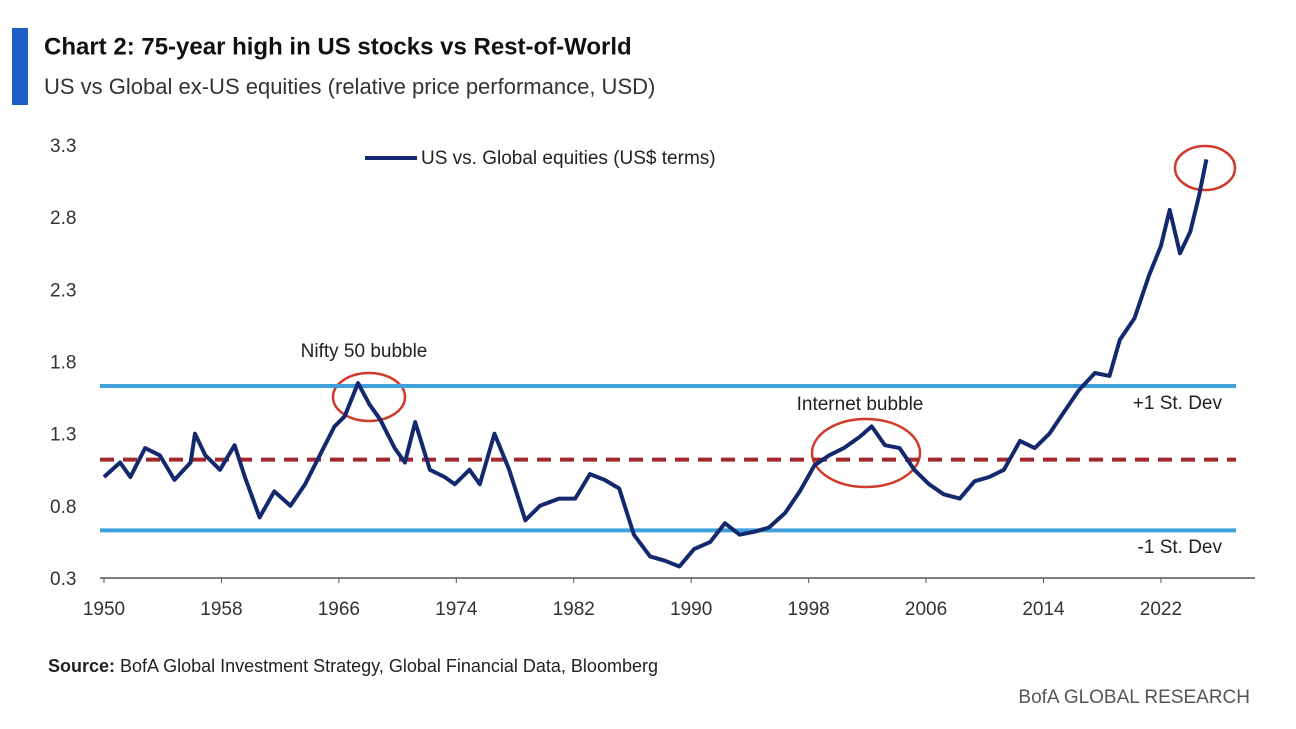  Describe the element at coordinates (574, 609) in the screenshot. I see `x-tick-label: 1982` at that location.